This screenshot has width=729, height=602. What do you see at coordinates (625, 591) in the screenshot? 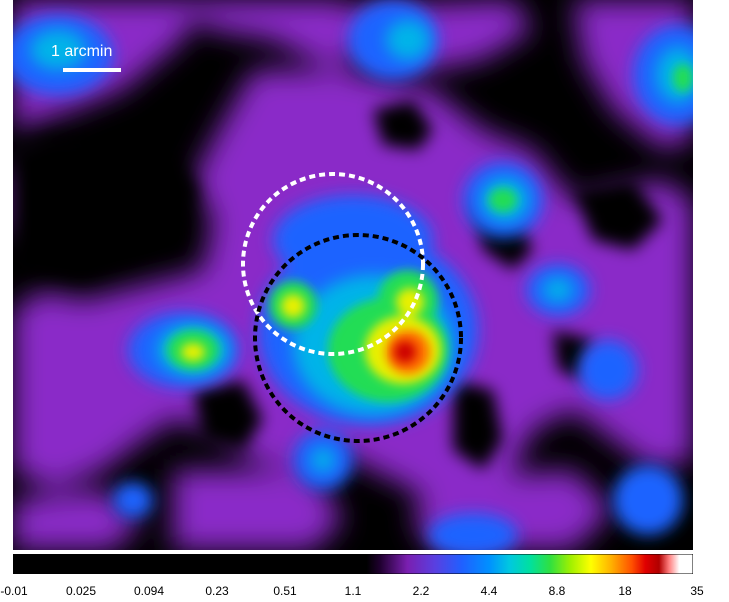
I see `colorbar-tick-label: 18` at bounding box center [625, 591].